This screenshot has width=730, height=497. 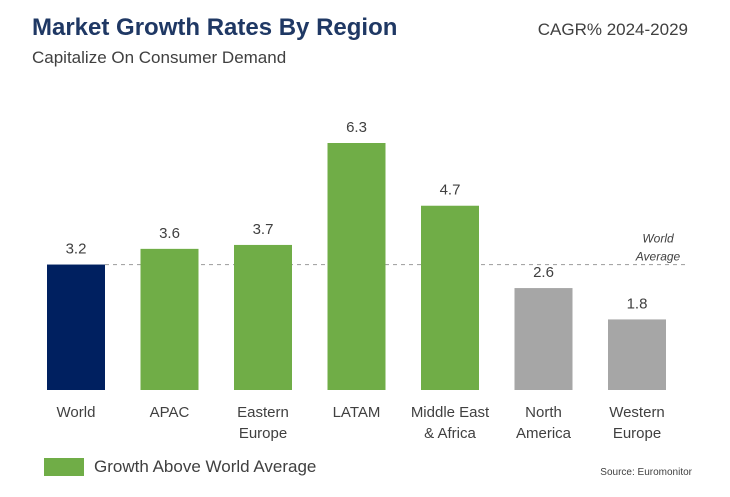 I want to click on chart-title: Market Growth Rates By Region, so click(x=215, y=27).